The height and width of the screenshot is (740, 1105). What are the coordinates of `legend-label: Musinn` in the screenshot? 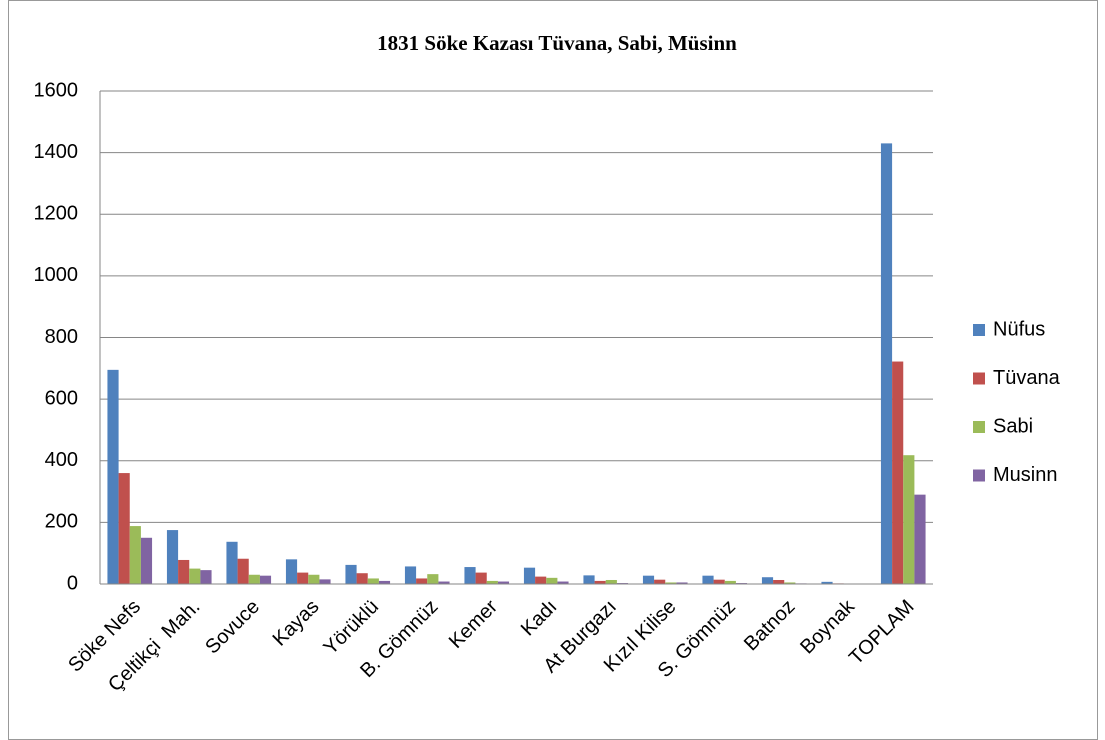 It's located at (1025, 475).